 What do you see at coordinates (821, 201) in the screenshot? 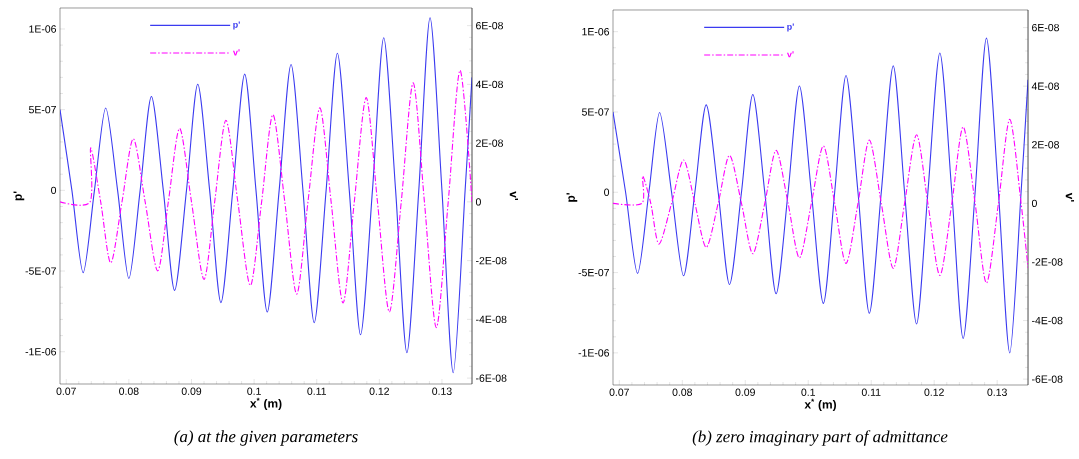
I see `line-series` at bounding box center [821, 201].